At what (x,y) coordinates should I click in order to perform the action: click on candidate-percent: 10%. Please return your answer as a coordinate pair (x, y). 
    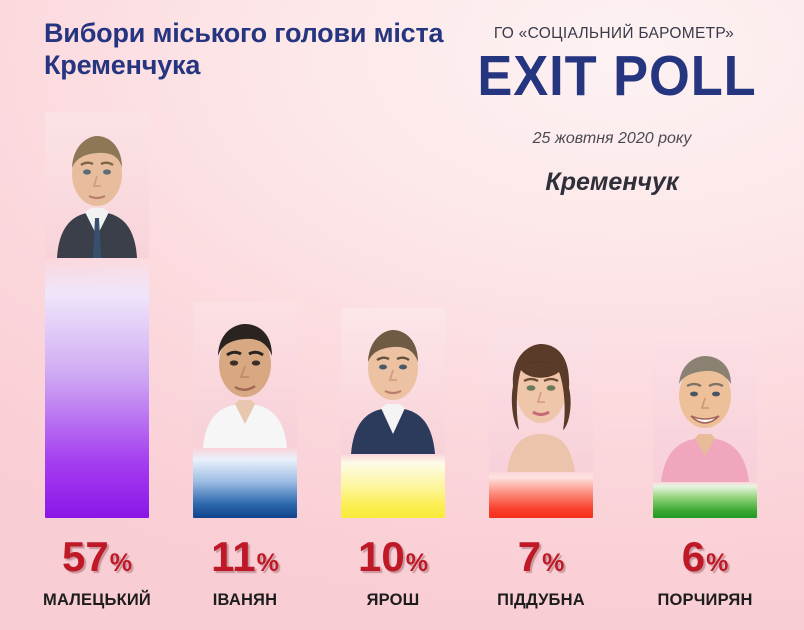
    Looking at the image, I should click on (393, 556).